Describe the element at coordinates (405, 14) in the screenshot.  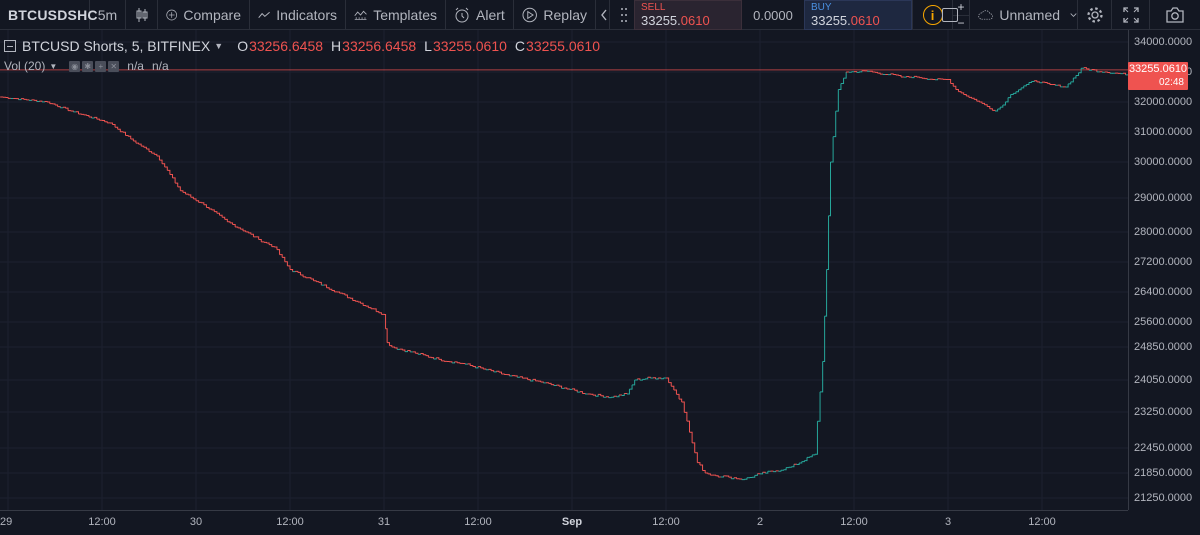
I see `templates-label: Templates` at that location.